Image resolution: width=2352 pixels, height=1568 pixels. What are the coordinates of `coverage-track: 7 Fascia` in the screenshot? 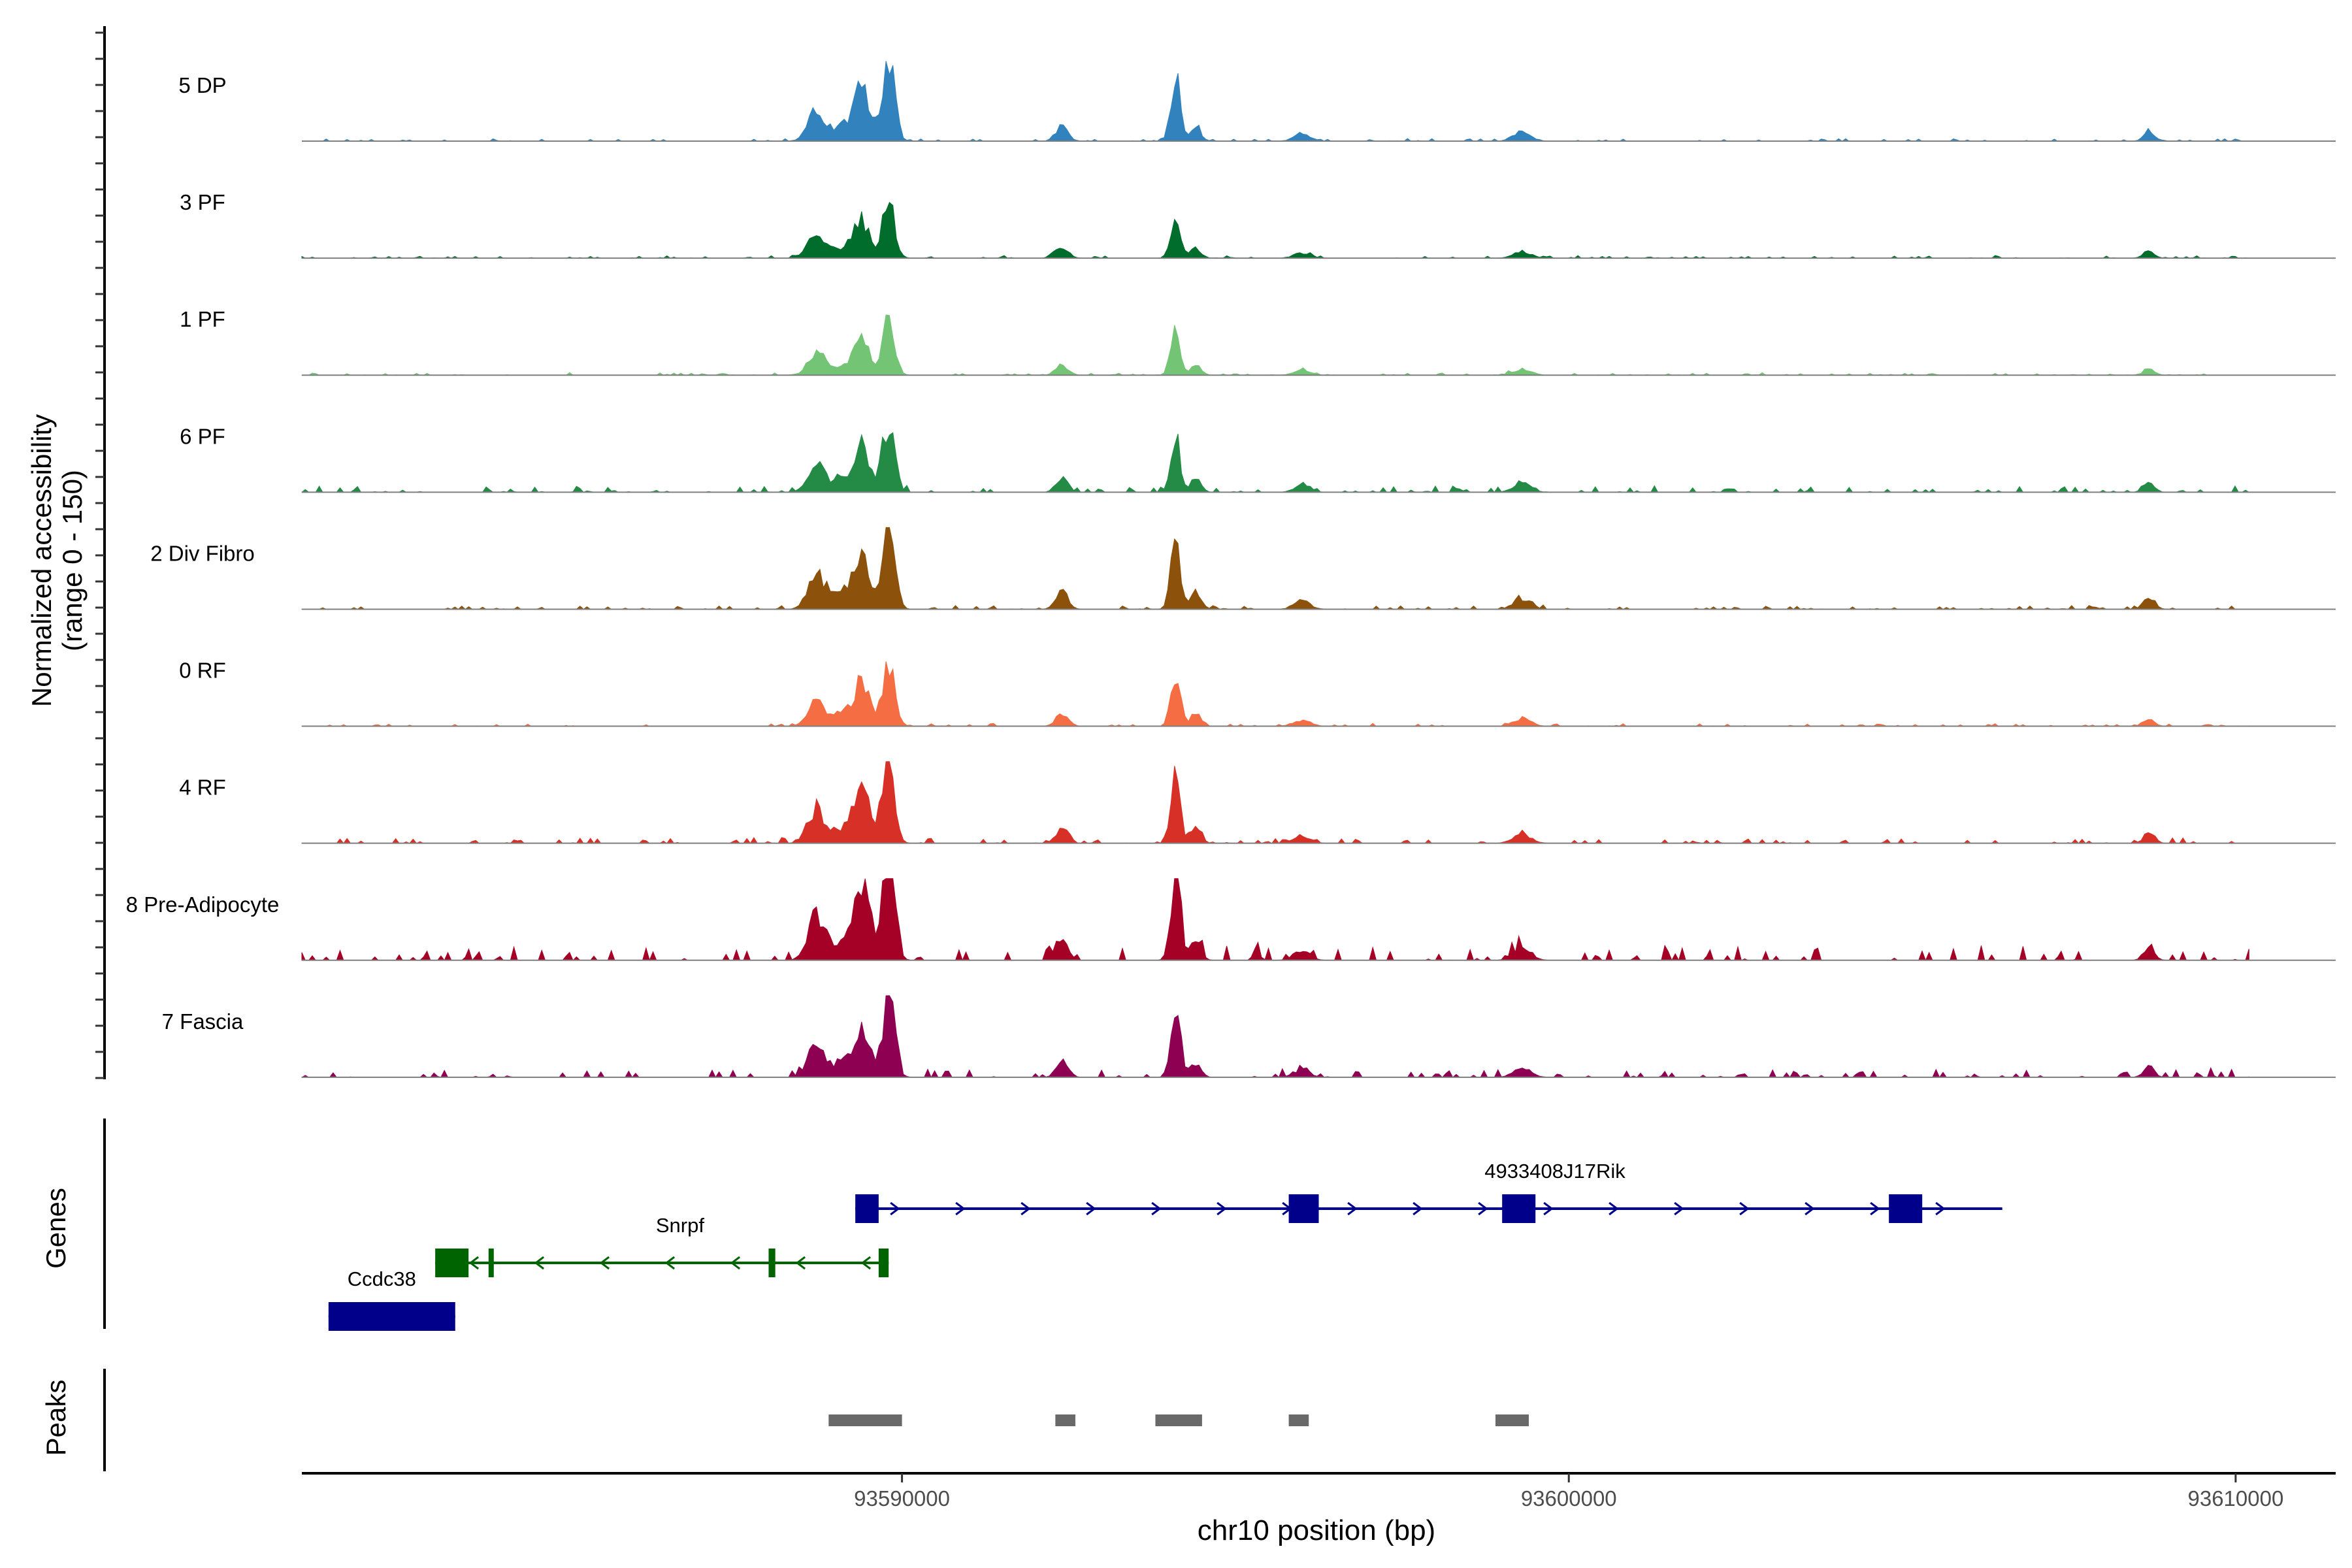 It's located at (1249, 1037).